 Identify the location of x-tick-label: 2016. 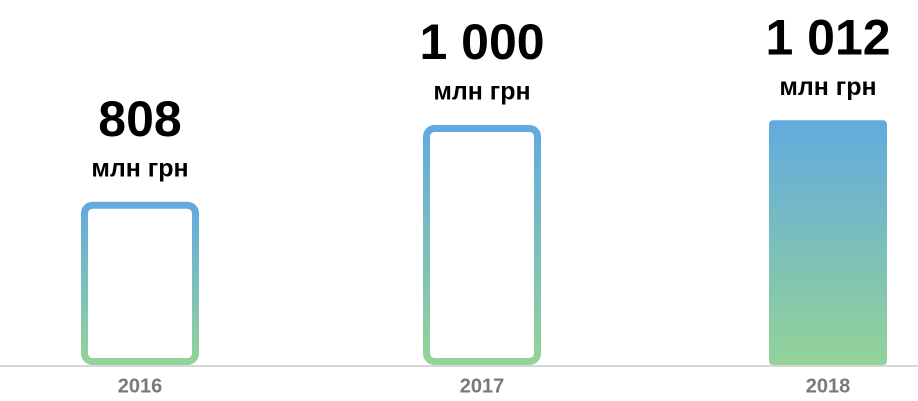
(140, 386).